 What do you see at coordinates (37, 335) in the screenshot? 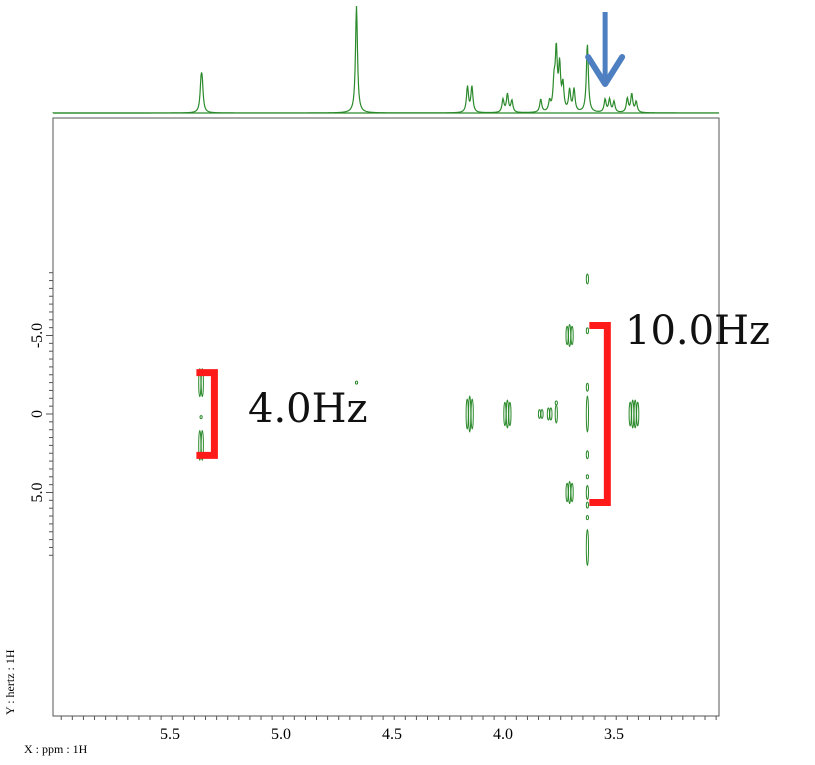
I see `y-tick-label: -5.0` at bounding box center [37, 335].